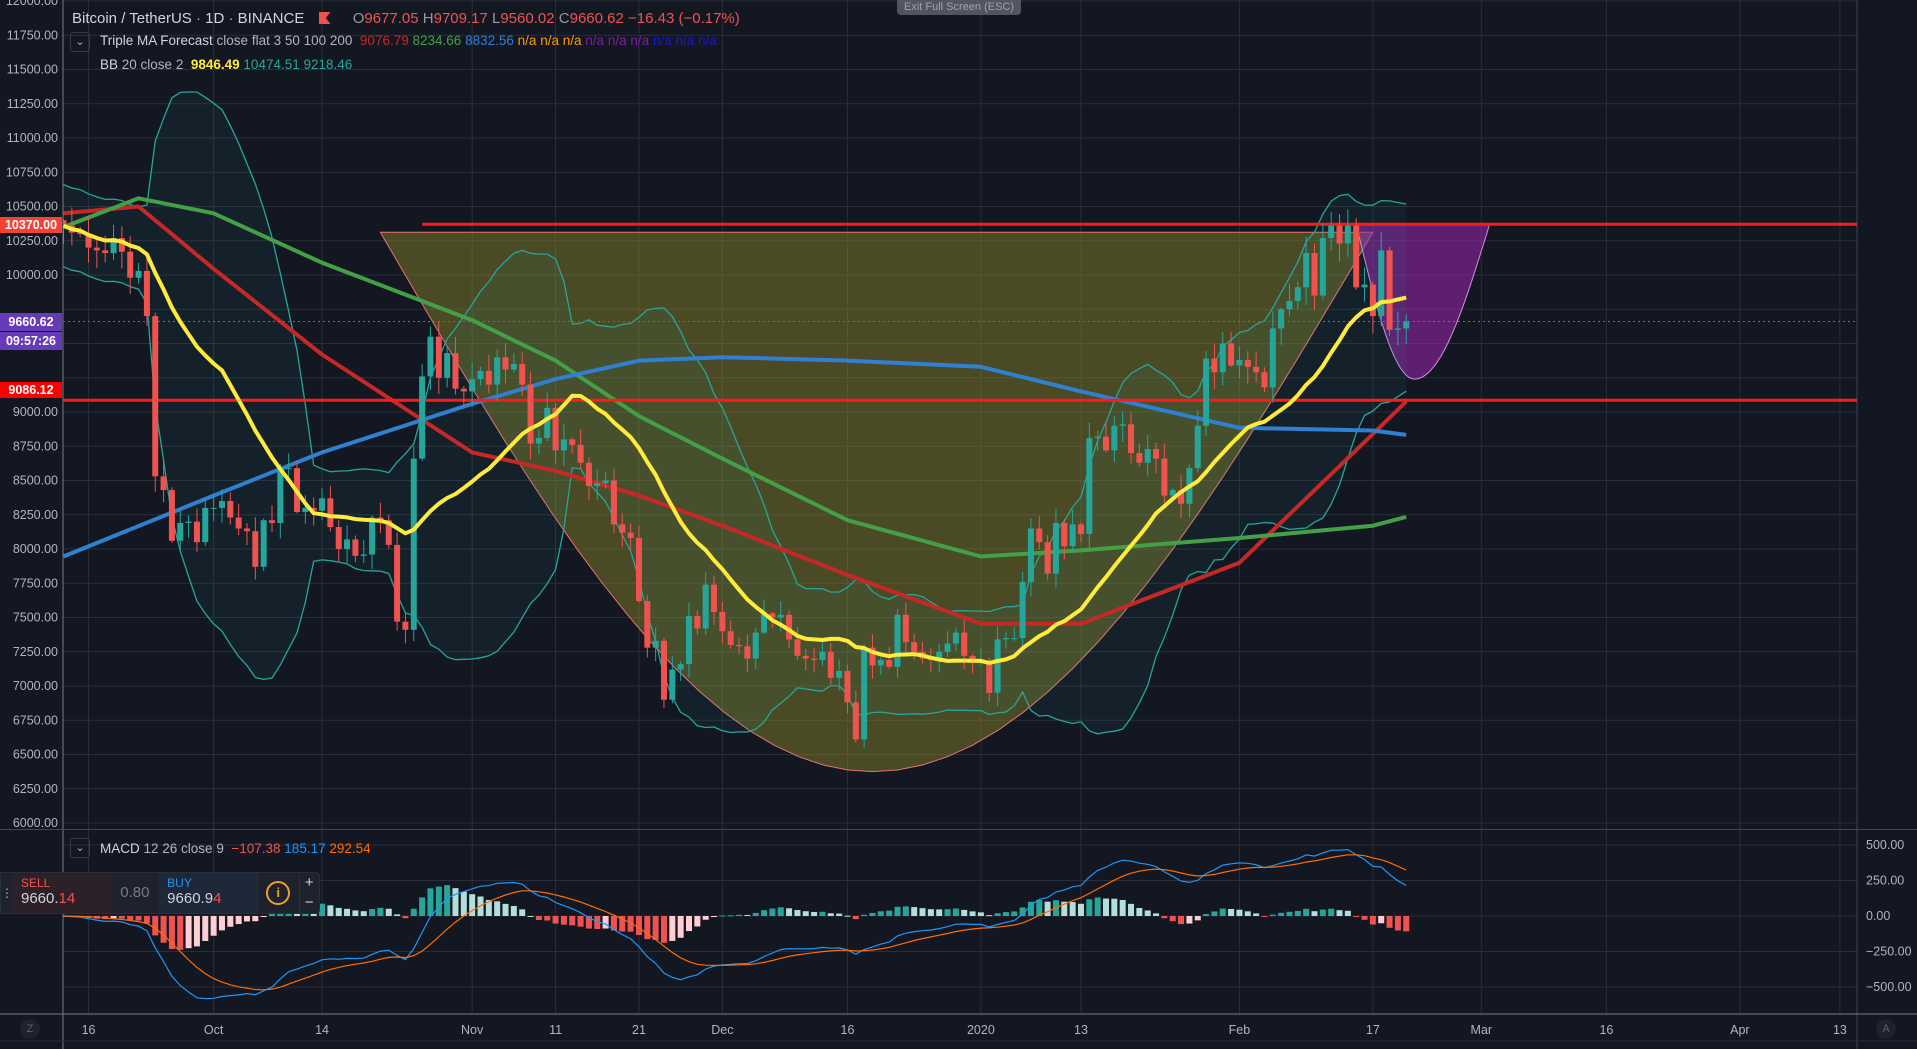 Image resolution: width=1917 pixels, height=1049 pixels. I want to click on symbol-name: Bitcoin / TetherUS, so click(132, 18).